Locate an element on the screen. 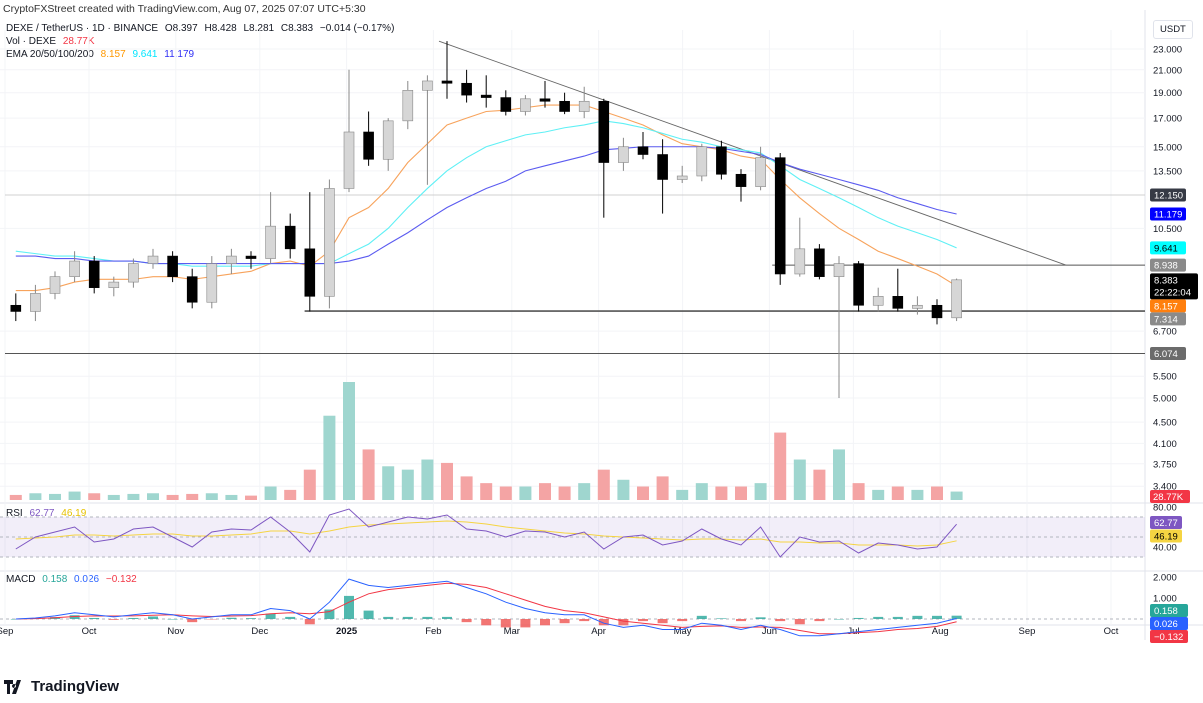 Image resolution: width=1203 pixels, height=703 pixels. y-tick-label: 17.000 is located at coordinates (1167, 119).